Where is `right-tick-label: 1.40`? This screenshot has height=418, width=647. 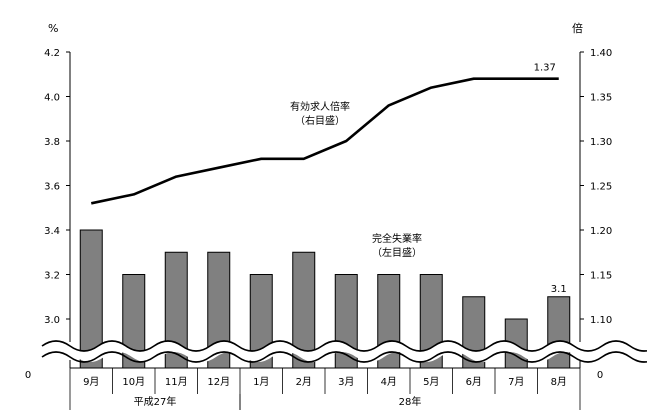
right-tick-label: 1.40 is located at coordinates (601, 53).